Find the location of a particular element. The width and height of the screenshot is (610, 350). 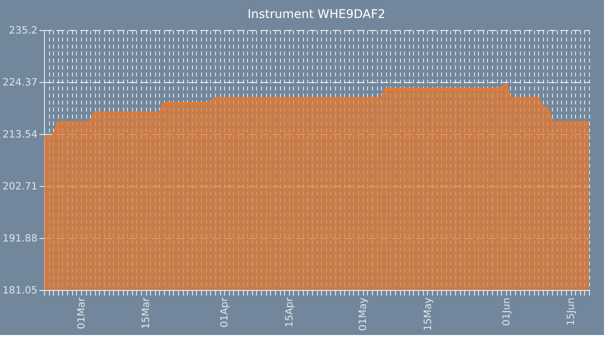

x-tick-label: 15Mar is located at coordinates (146, 313).